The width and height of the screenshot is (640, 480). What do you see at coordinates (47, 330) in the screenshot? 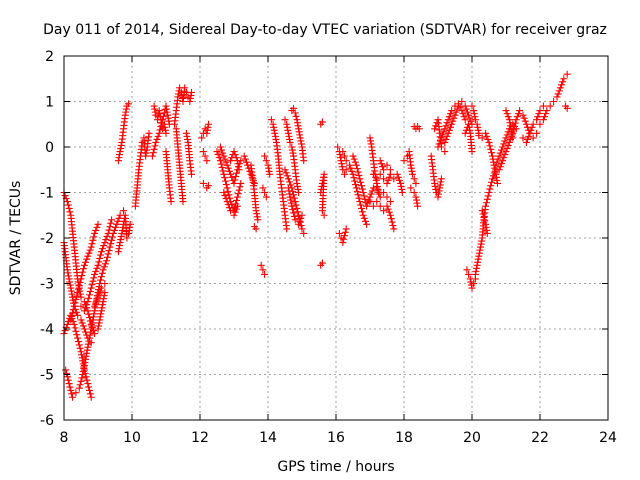
I see `y-tick-label: -4` at bounding box center [47, 330].